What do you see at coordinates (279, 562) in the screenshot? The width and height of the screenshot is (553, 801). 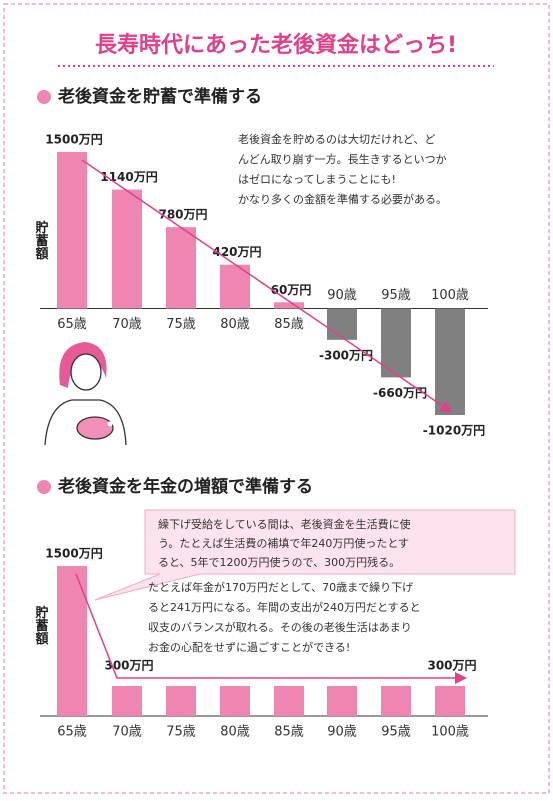 I see `callout-text: ると、5年で1200万円使うので、300万円残る。` at bounding box center [279, 562].